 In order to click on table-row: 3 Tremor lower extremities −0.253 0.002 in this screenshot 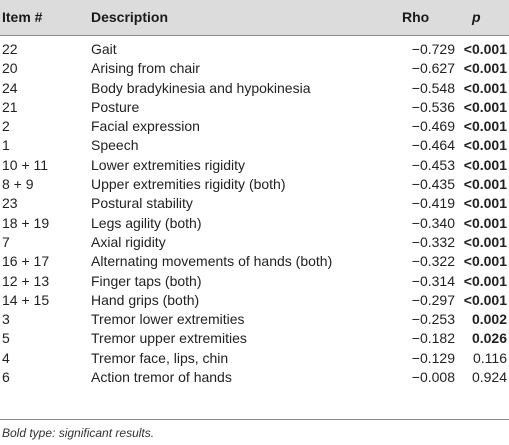, I will do `click(254, 319)`.